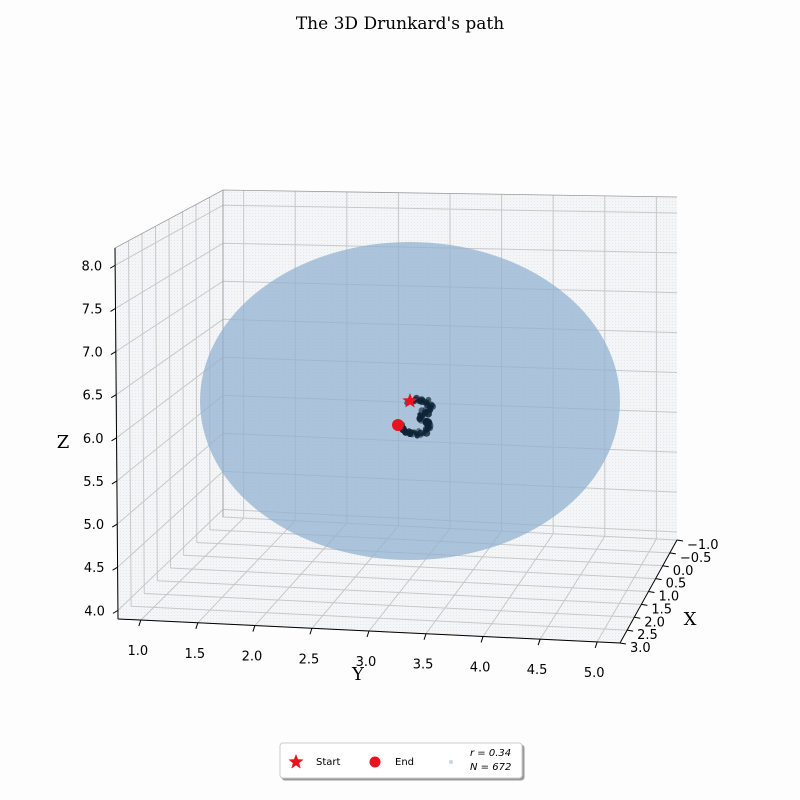 Image resolution: width=800 pixels, height=800 pixels. What do you see at coordinates (451, 762) in the screenshot?
I see `legend-path-icon` at bounding box center [451, 762].